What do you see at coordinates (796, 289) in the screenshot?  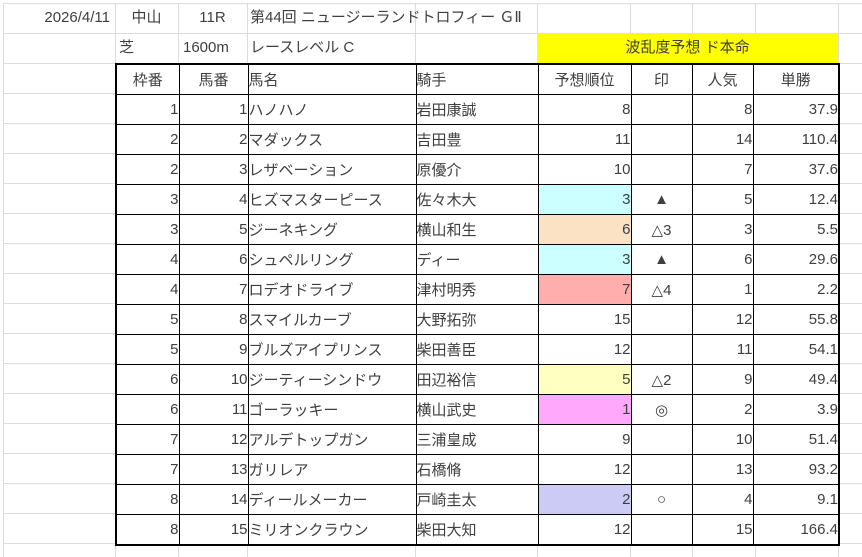 I see `odds-cell: 2.2` at bounding box center [796, 289].